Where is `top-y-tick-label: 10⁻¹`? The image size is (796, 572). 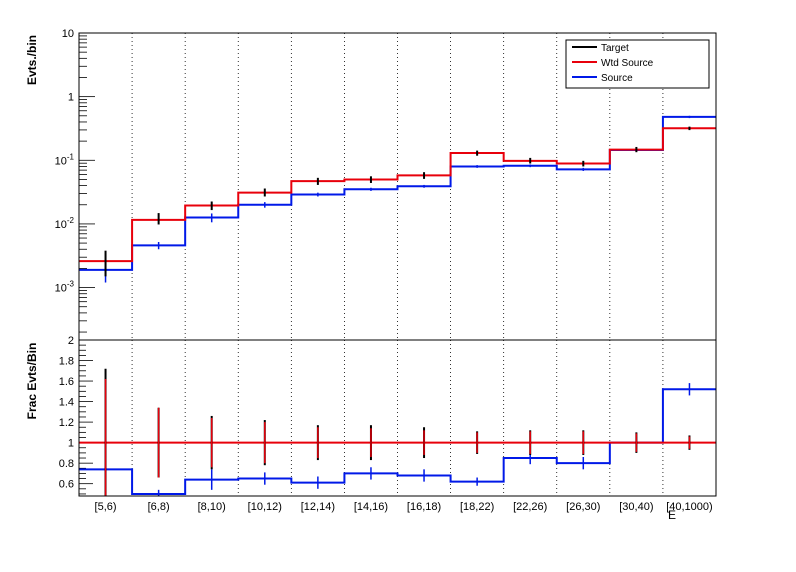 top-y-tick-label: 10⁻¹ is located at coordinates (65, 159).